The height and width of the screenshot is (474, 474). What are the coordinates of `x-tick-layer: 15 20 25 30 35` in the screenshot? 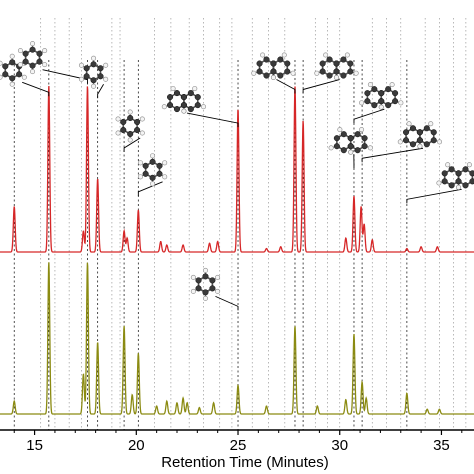 It's located at (238, 442).